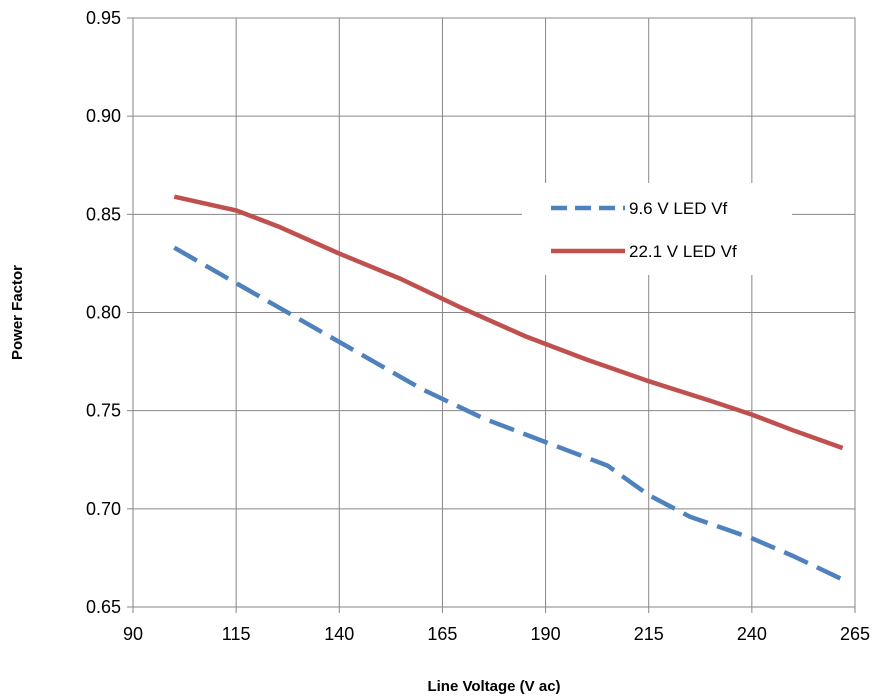 The height and width of the screenshot is (700, 881). What do you see at coordinates (103, 214) in the screenshot?
I see `y-tick-label: 0.85` at bounding box center [103, 214].